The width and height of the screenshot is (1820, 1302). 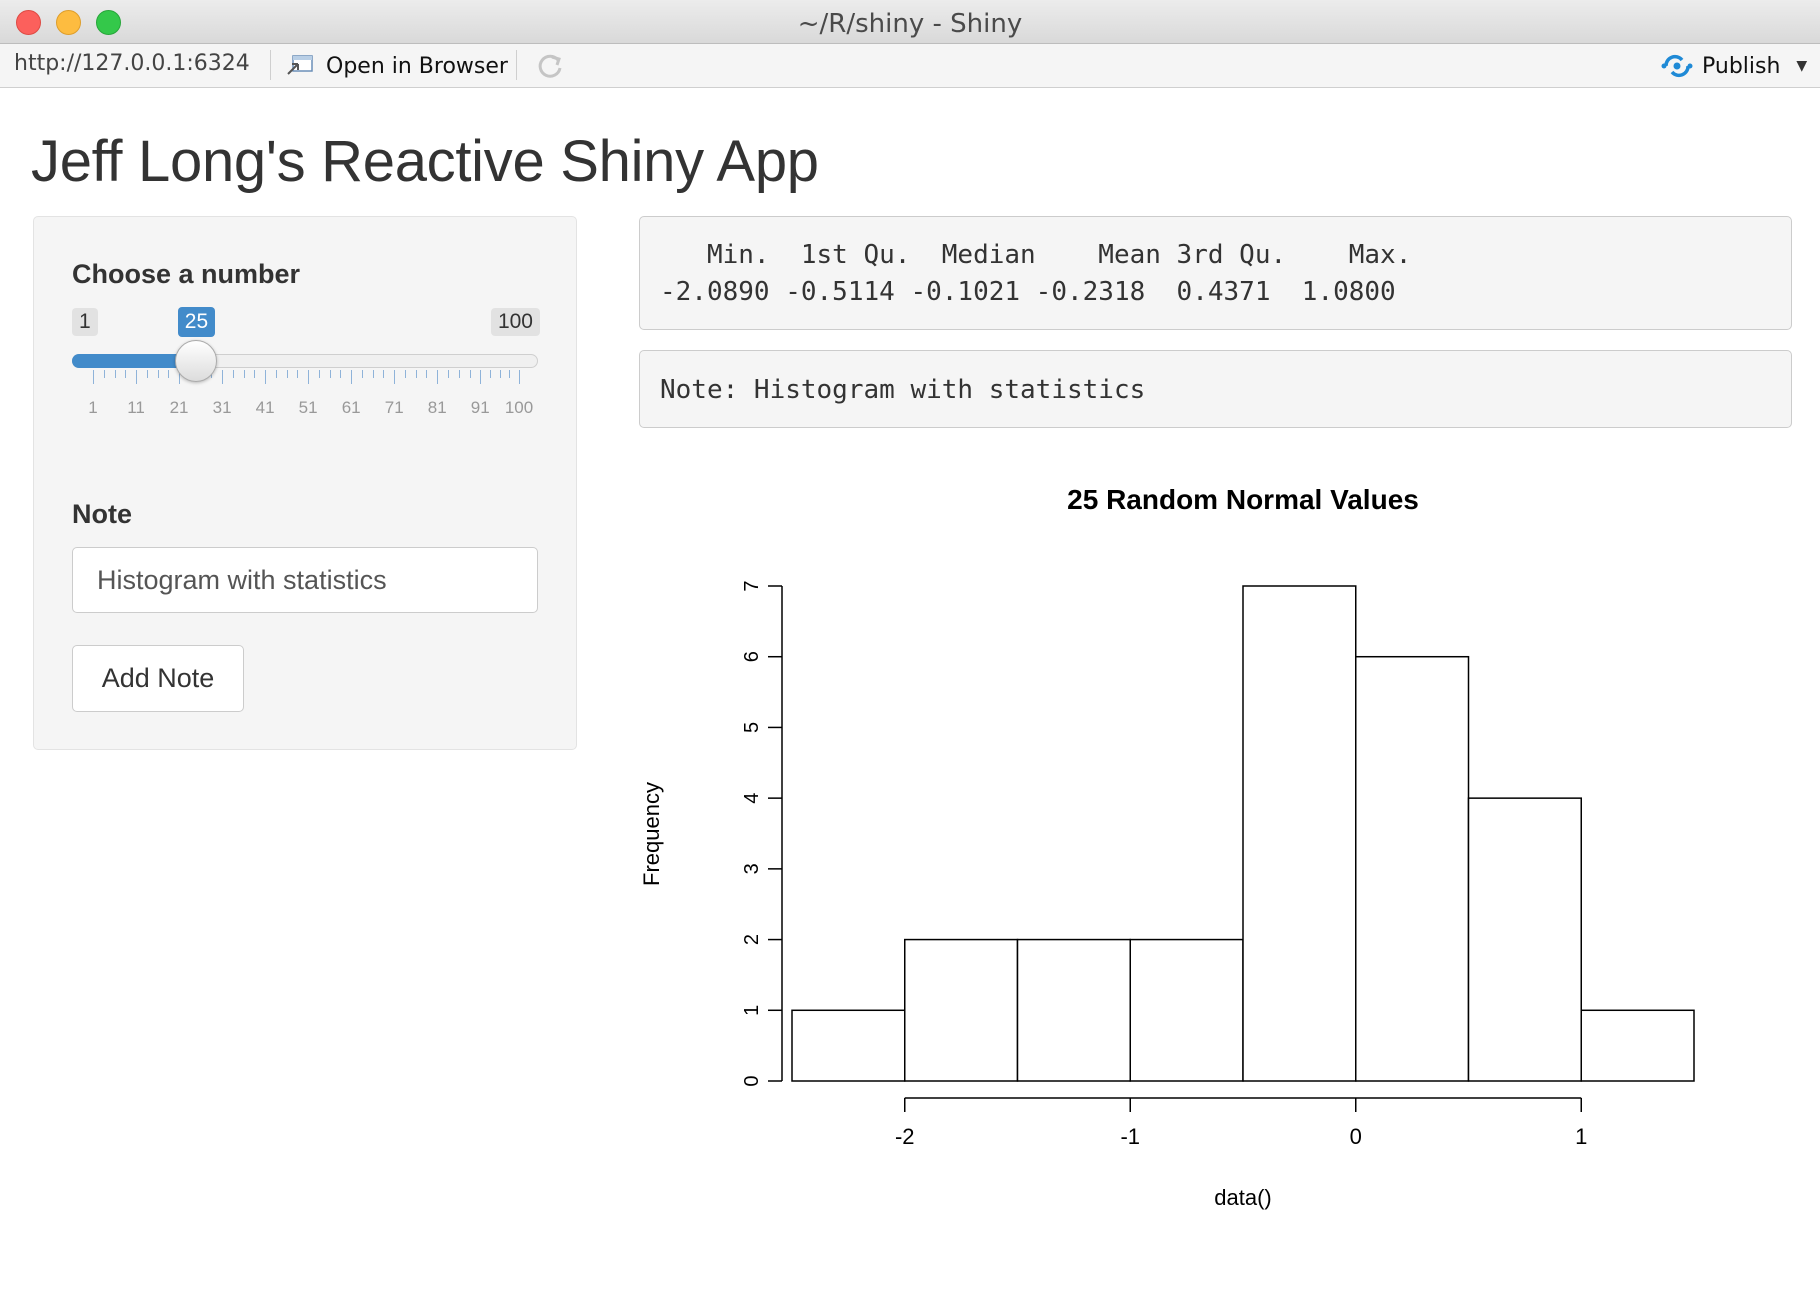 I want to click on slider-tick-label: 81, so click(x=437, y=407).